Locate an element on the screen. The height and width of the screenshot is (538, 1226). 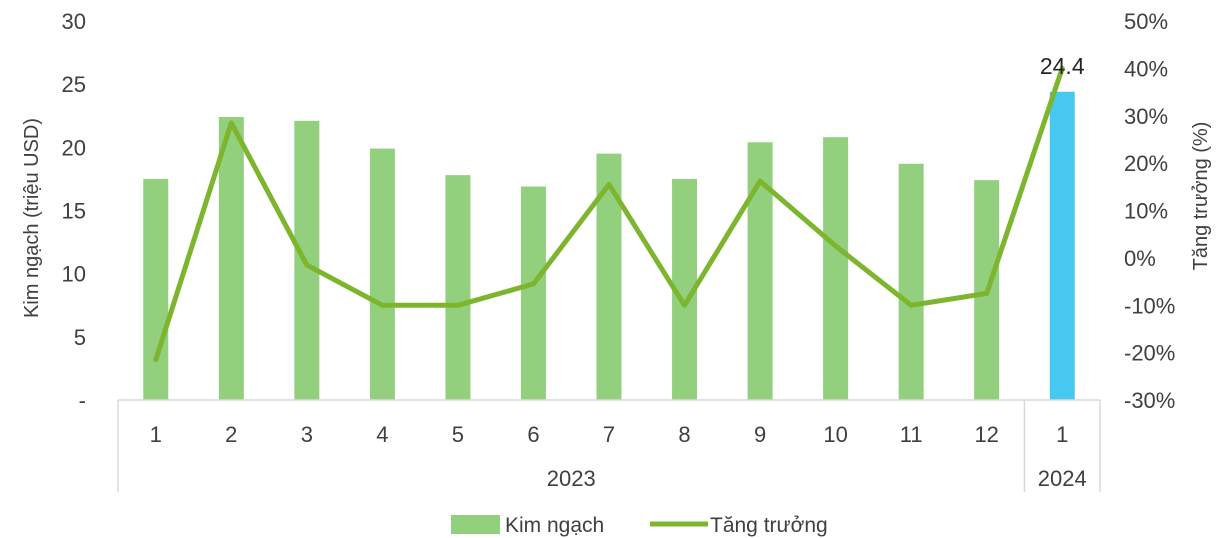
x-tick-label: 9 is located at coordinates (760, 434).